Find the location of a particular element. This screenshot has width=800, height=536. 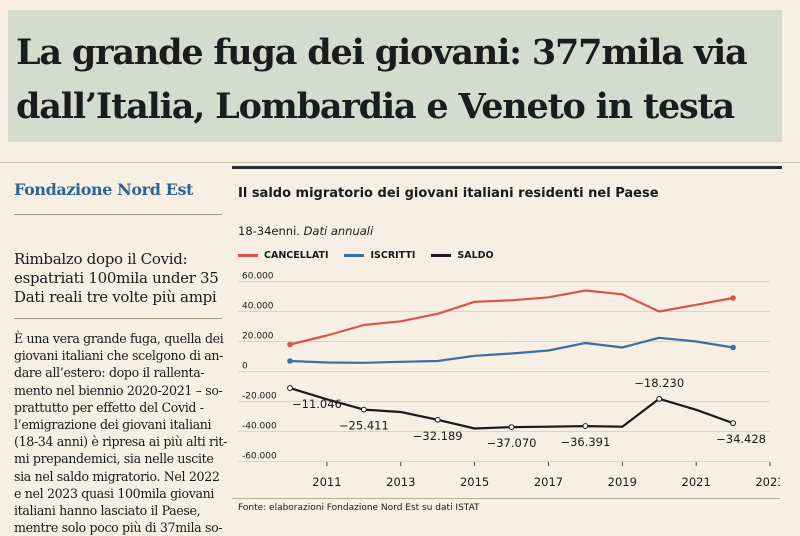

body-line: giovani italiani che scelgono di an- is located at coordinates (119, 356).